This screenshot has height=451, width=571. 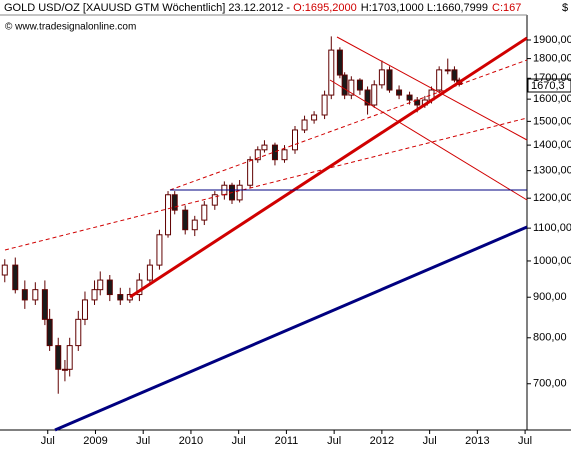 What do you see at coordinates (552, 40) in the screenshot?
I see `y-tick-label: 1900,00` at bounding box center [552, 40].